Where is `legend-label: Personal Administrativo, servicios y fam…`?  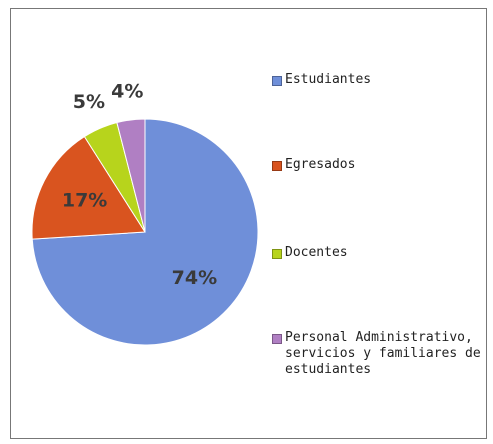
legend-label: Personal Administrativo, servicios y fam… is located at coordinates (383, 353).